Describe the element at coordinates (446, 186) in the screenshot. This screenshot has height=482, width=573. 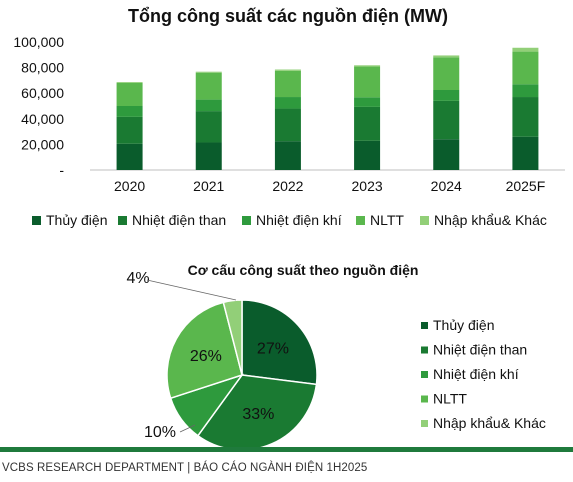
I see `x-tick-label: 2024` at that location.